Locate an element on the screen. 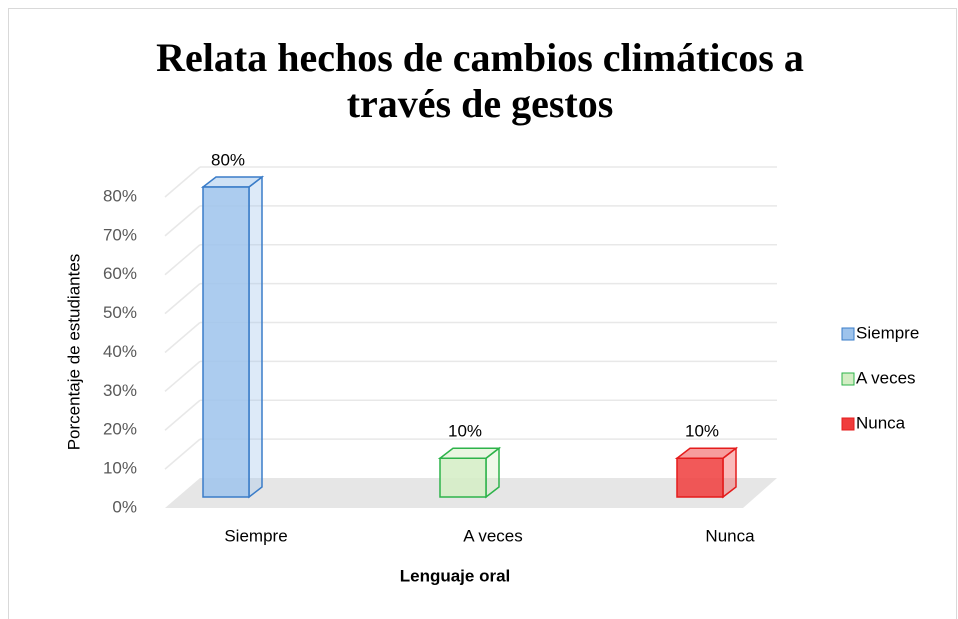  legend-label: Siempre is located at coordinates (887, 332).